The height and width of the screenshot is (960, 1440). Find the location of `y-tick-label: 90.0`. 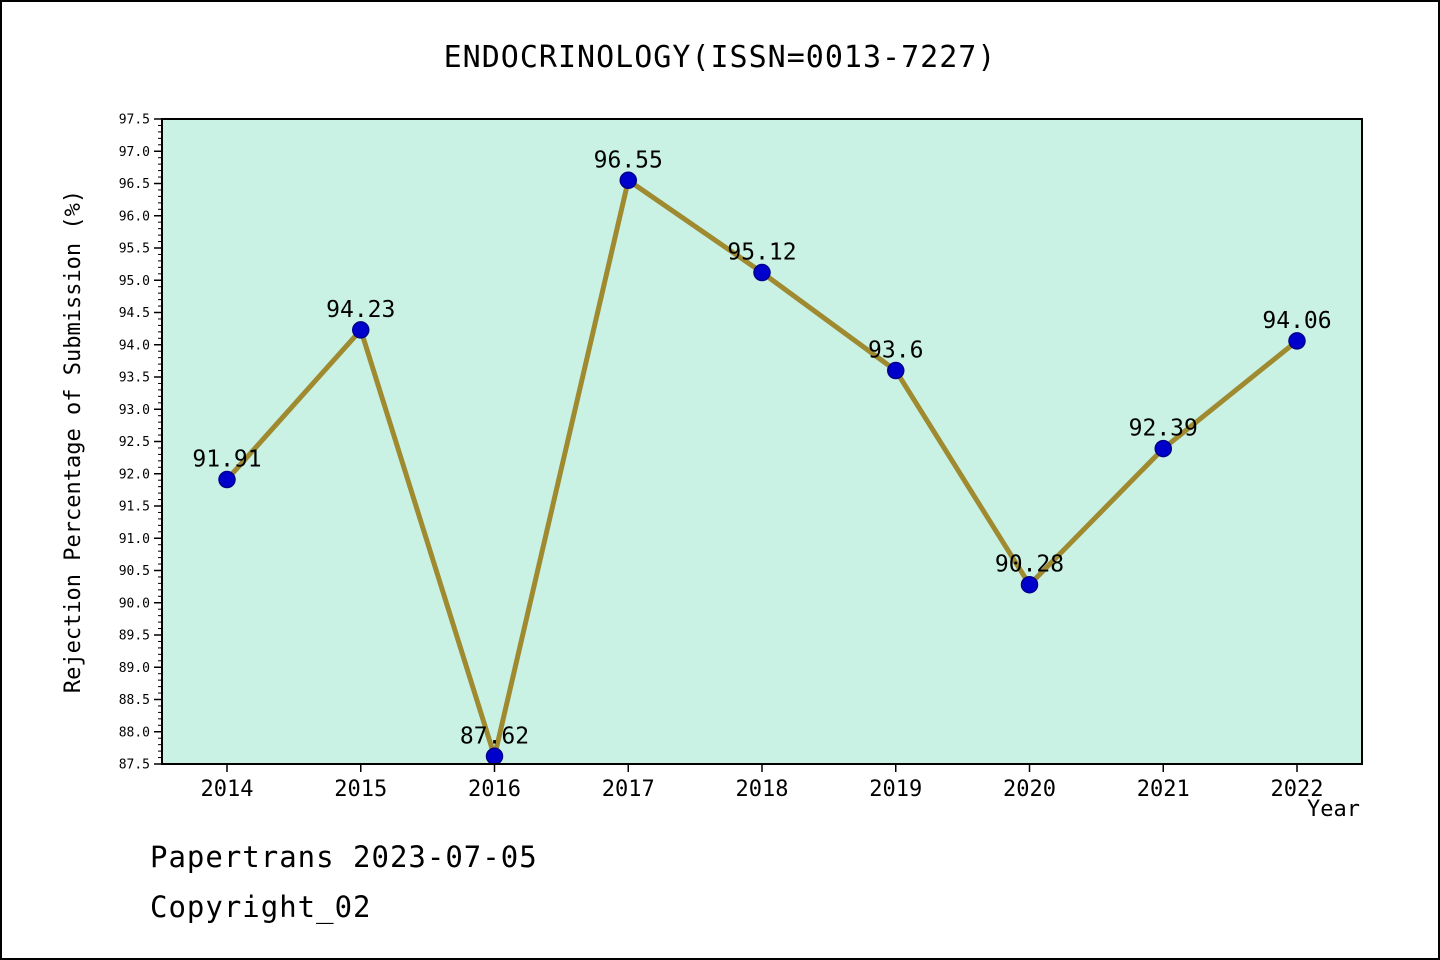

y-tick-label: 90.0 is located at coordinates (134, 603).